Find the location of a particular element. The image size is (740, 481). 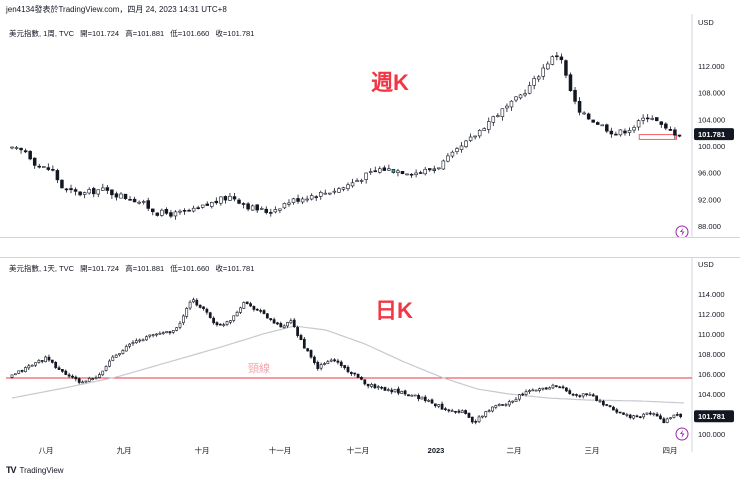

x-tick-label: 八月 is located at coordinates (46, 450).